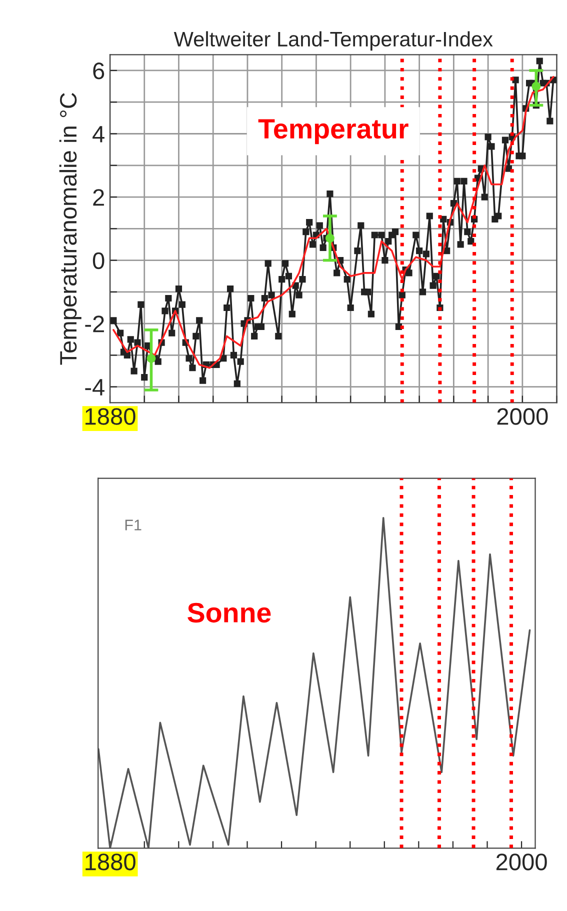 This screenshot has width=567, height=911. I want to click on y-tick-label: 6, so click(98, 71).